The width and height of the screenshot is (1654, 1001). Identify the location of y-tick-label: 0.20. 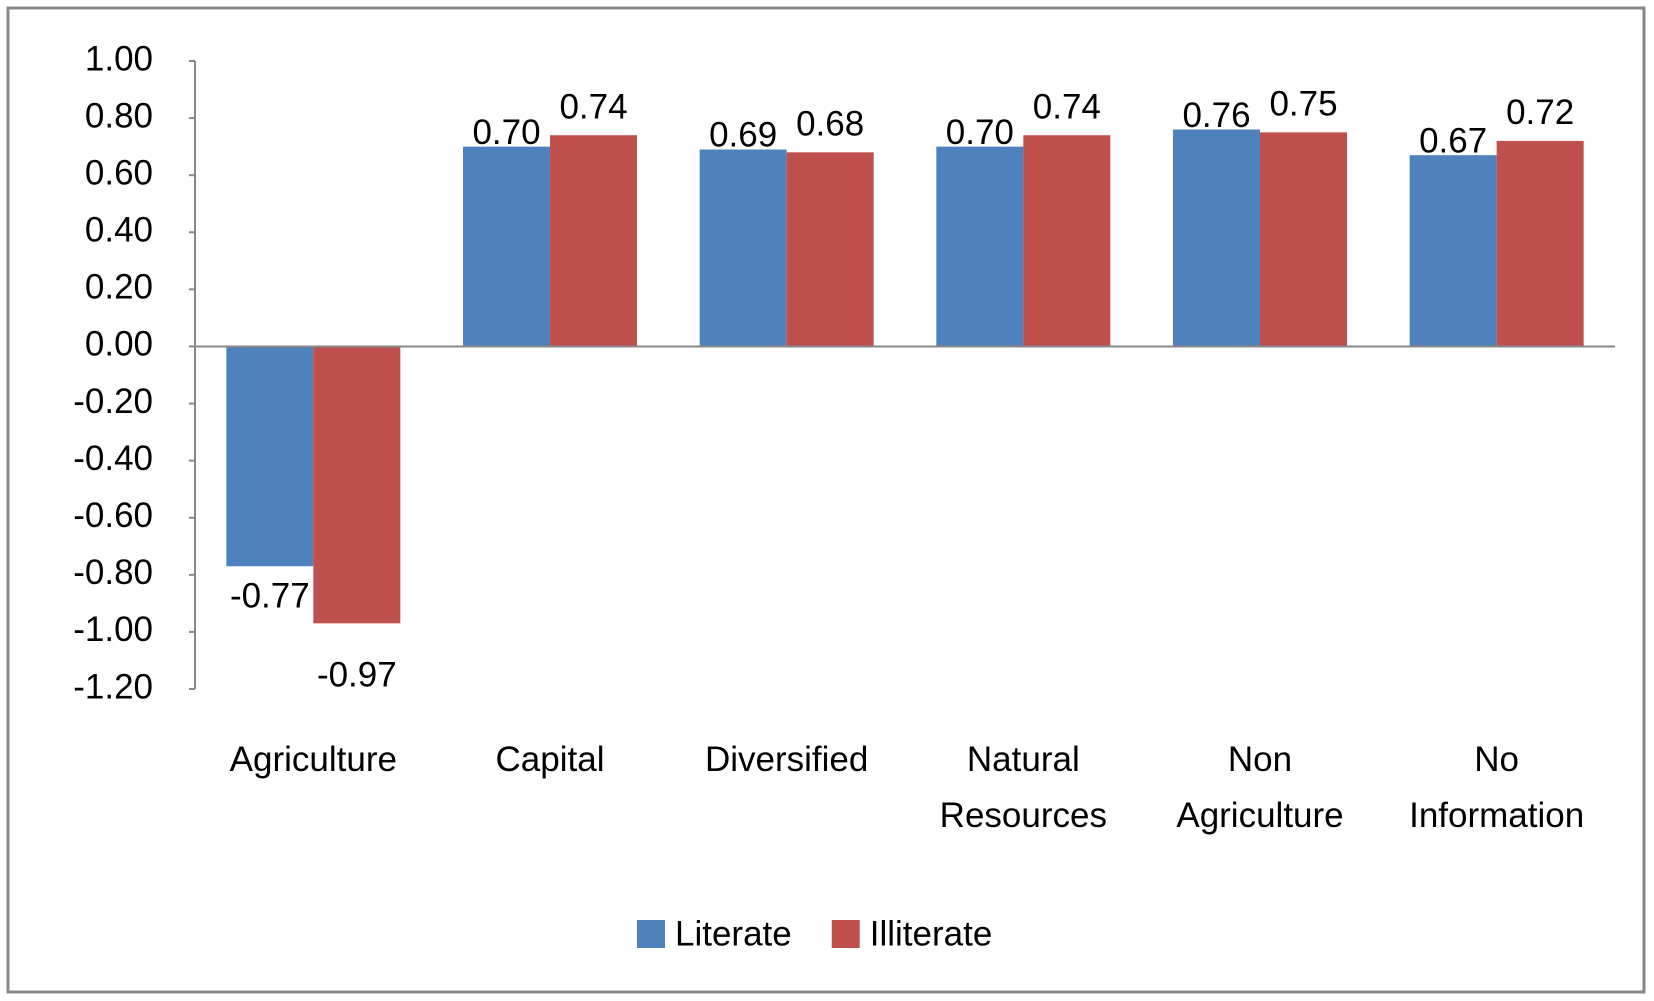
(119, 287).